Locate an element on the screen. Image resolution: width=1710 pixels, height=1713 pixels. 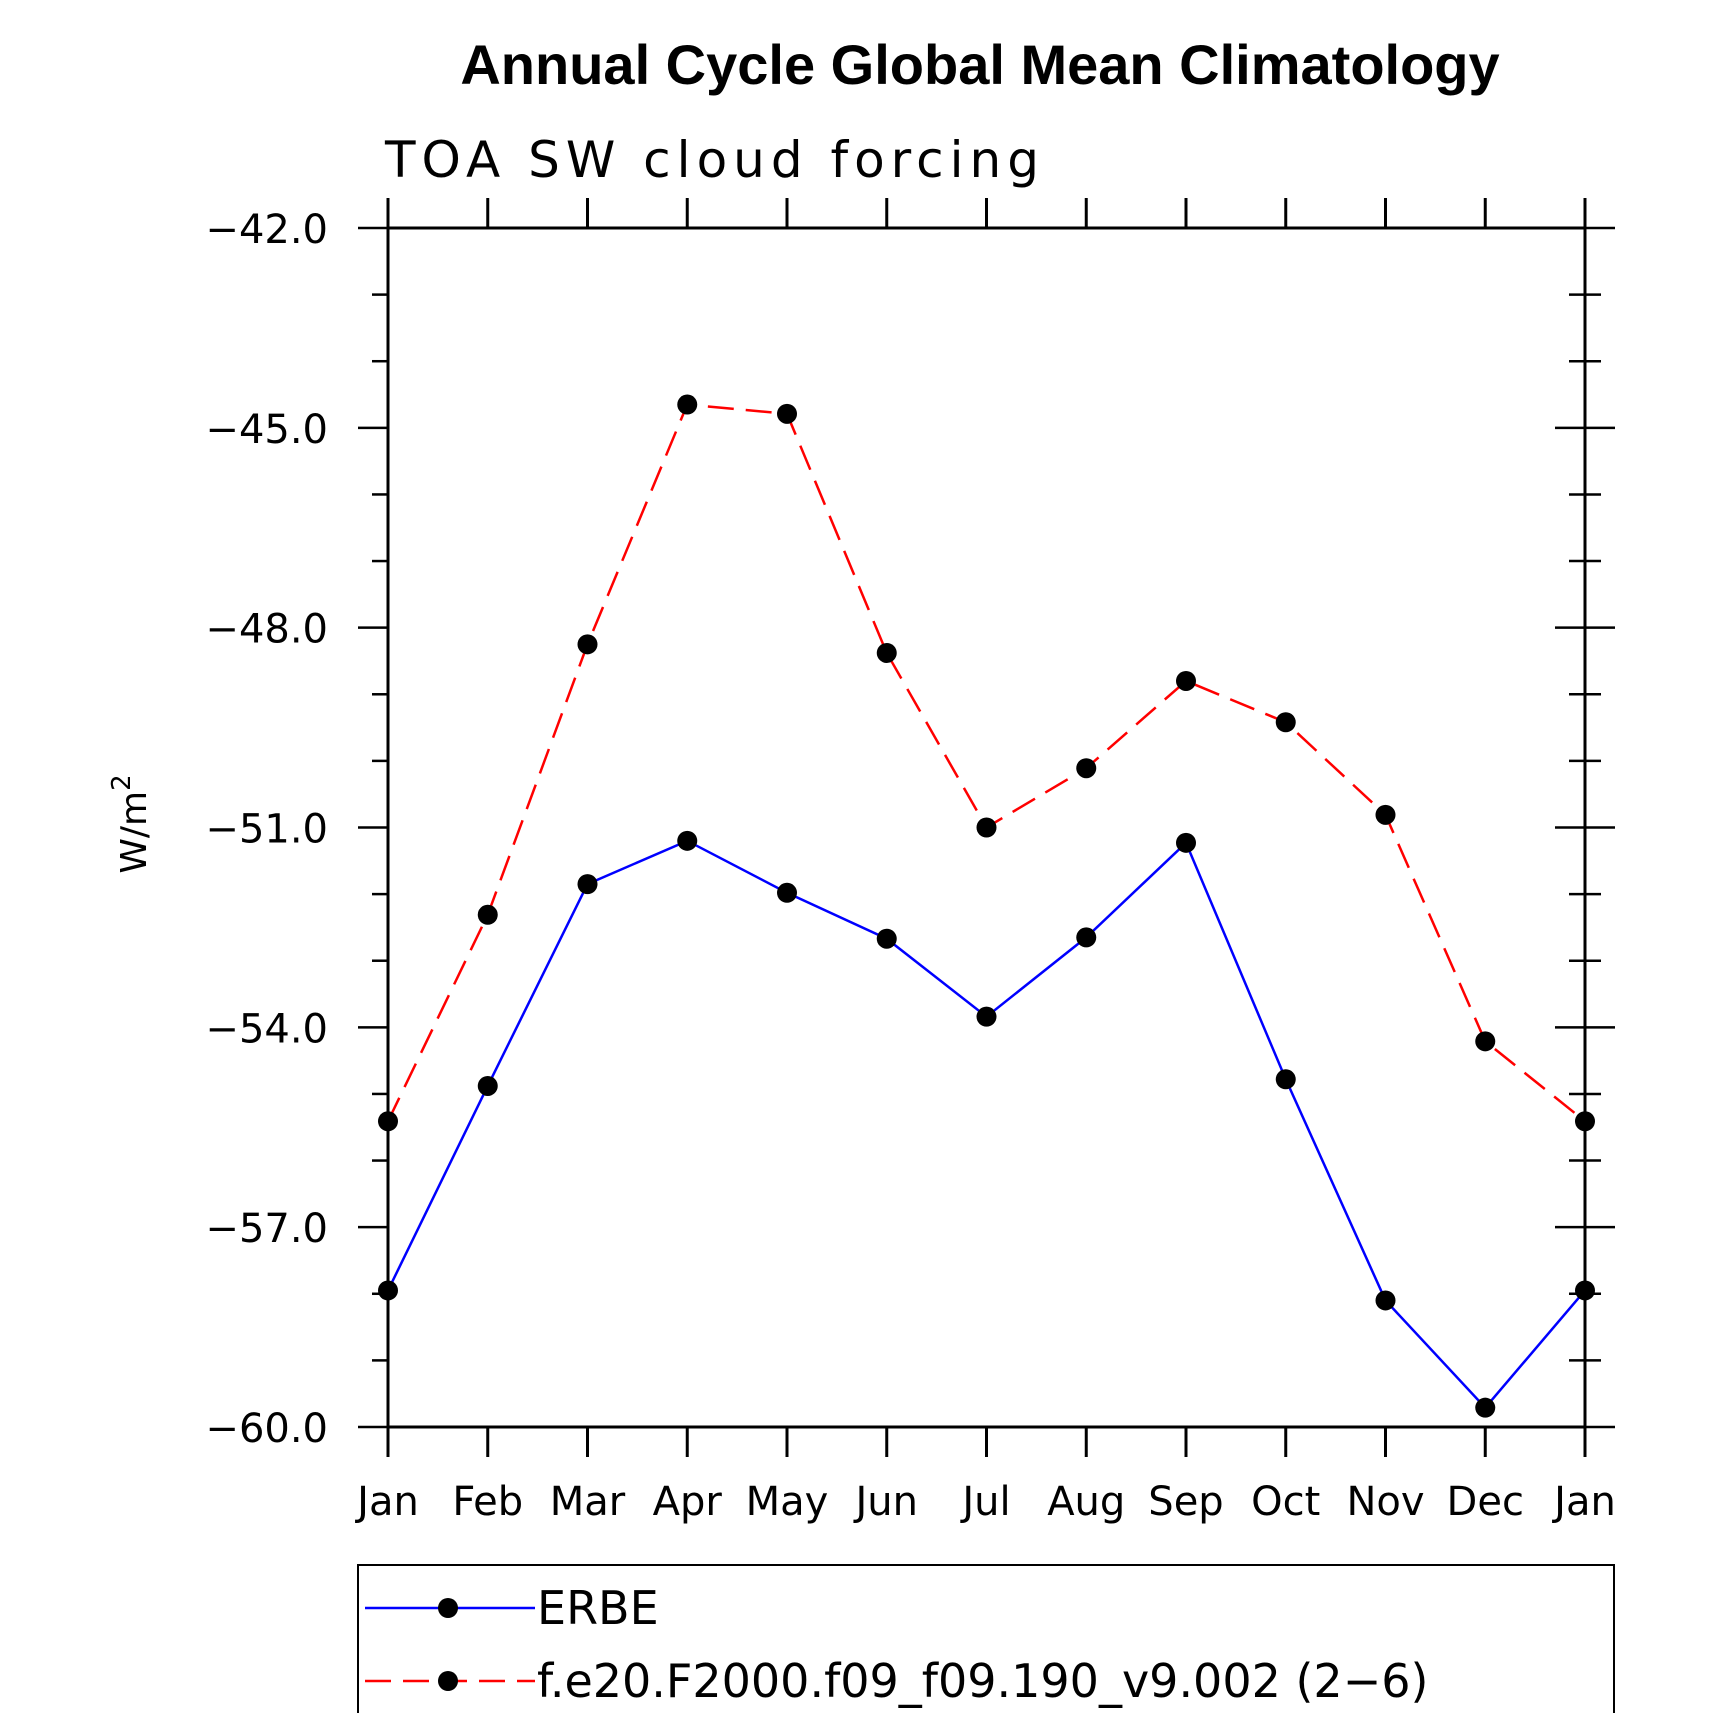
x-tick-label: Jun is located at coordinates (886, 1502).